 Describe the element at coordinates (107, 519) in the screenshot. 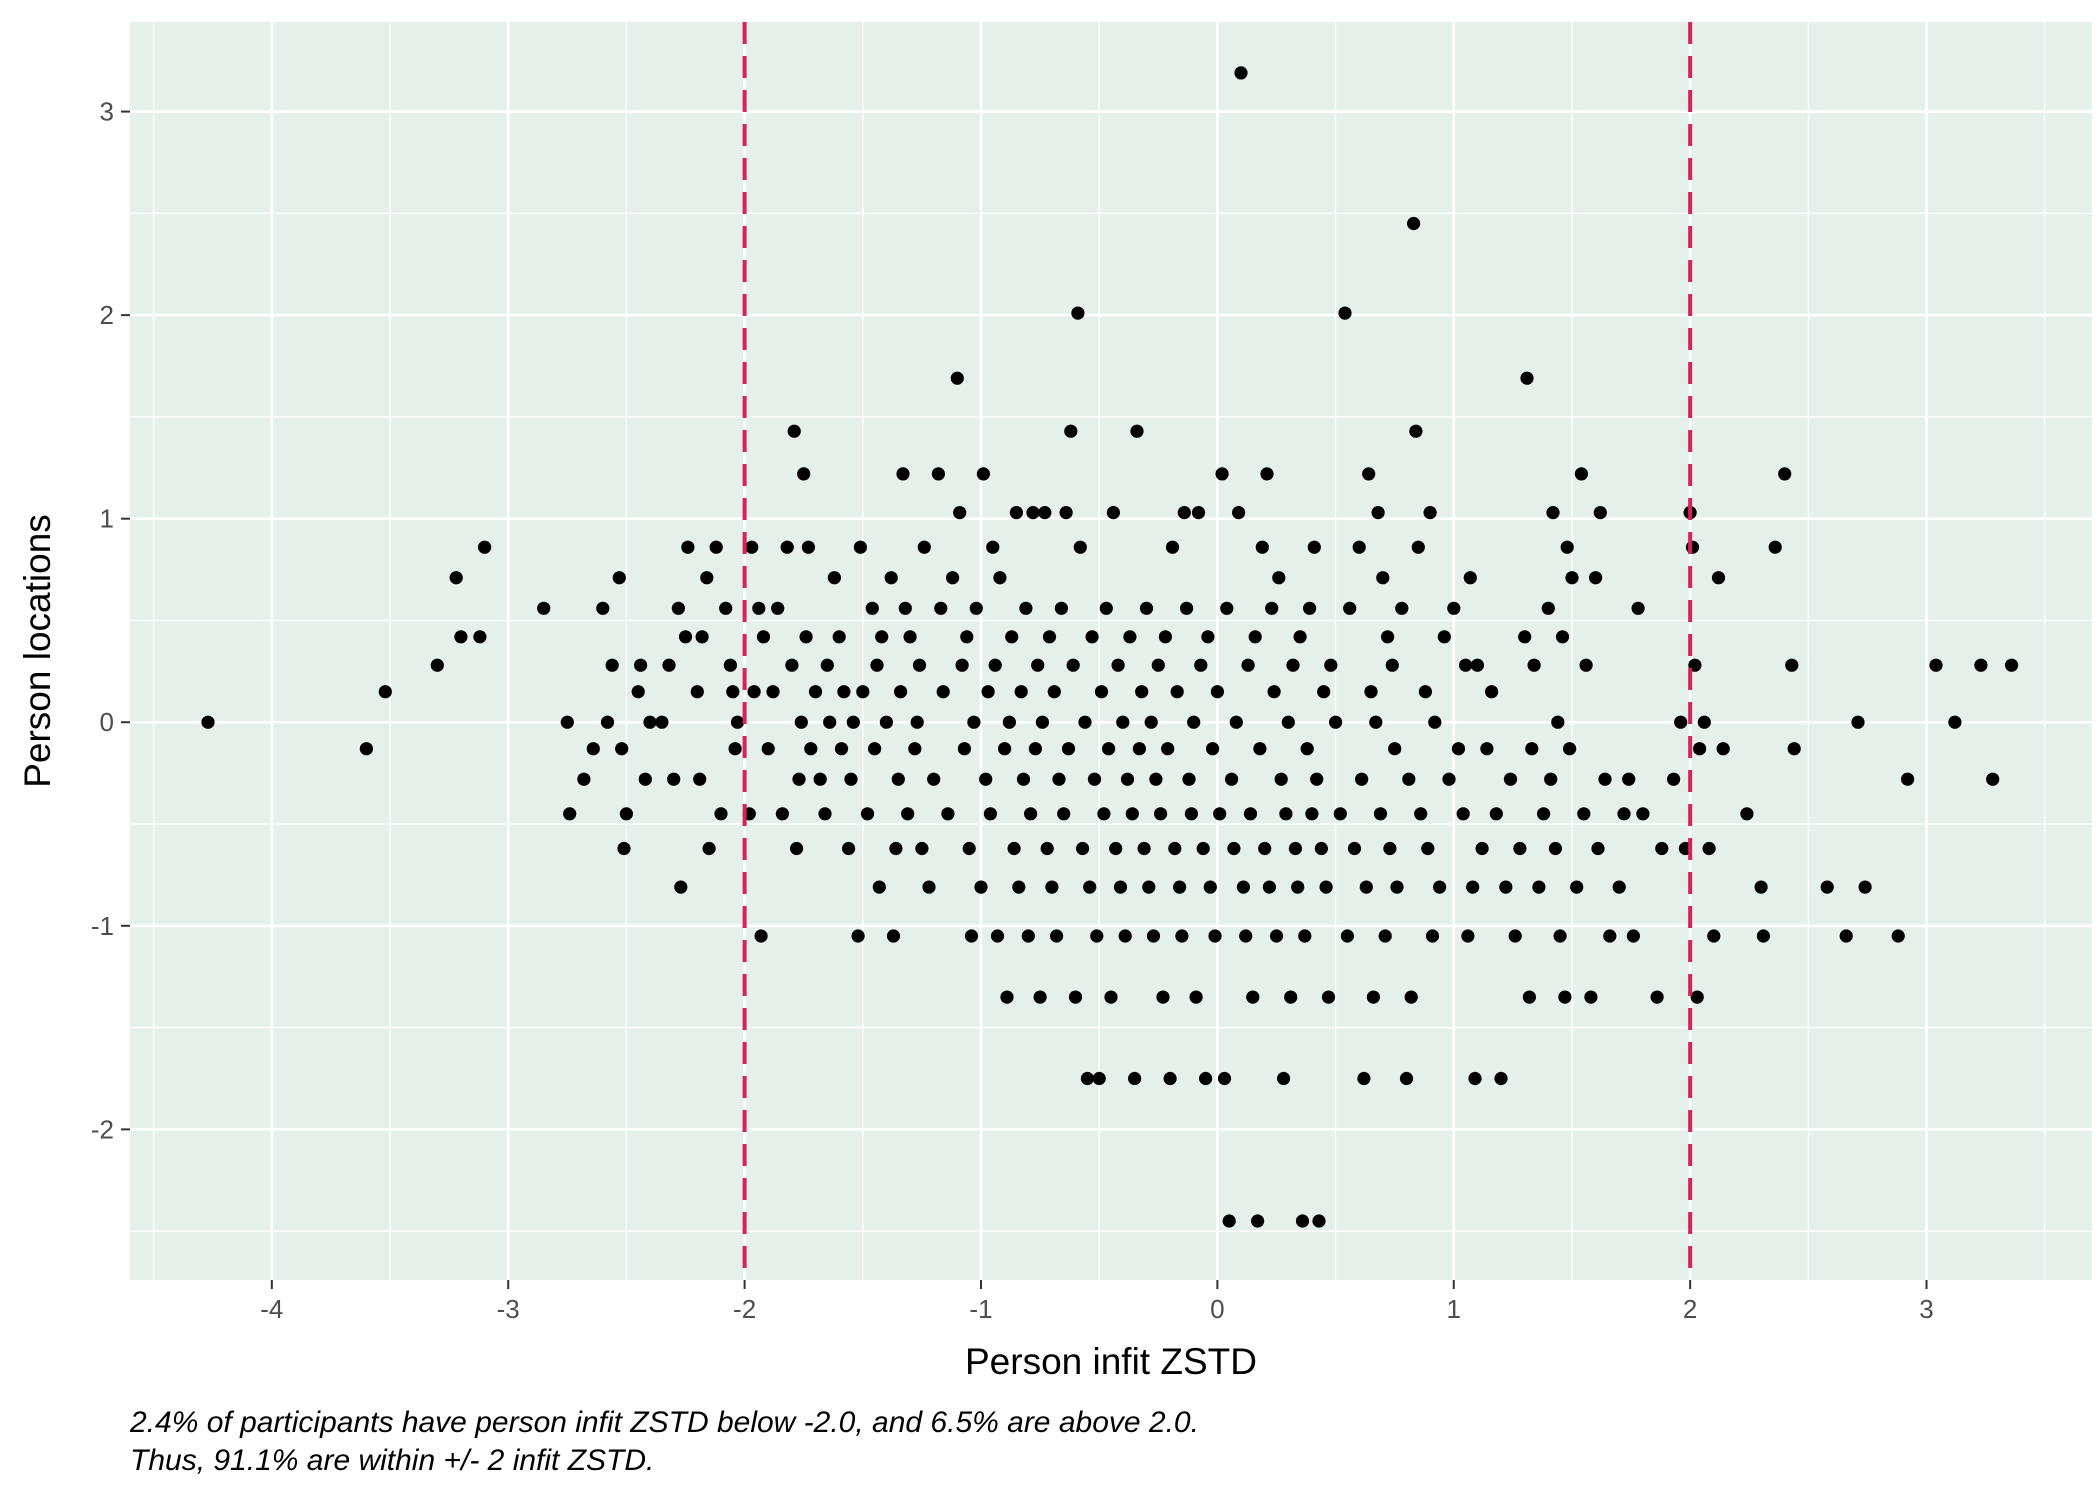

I see `y-tick-label: 1` at that location.